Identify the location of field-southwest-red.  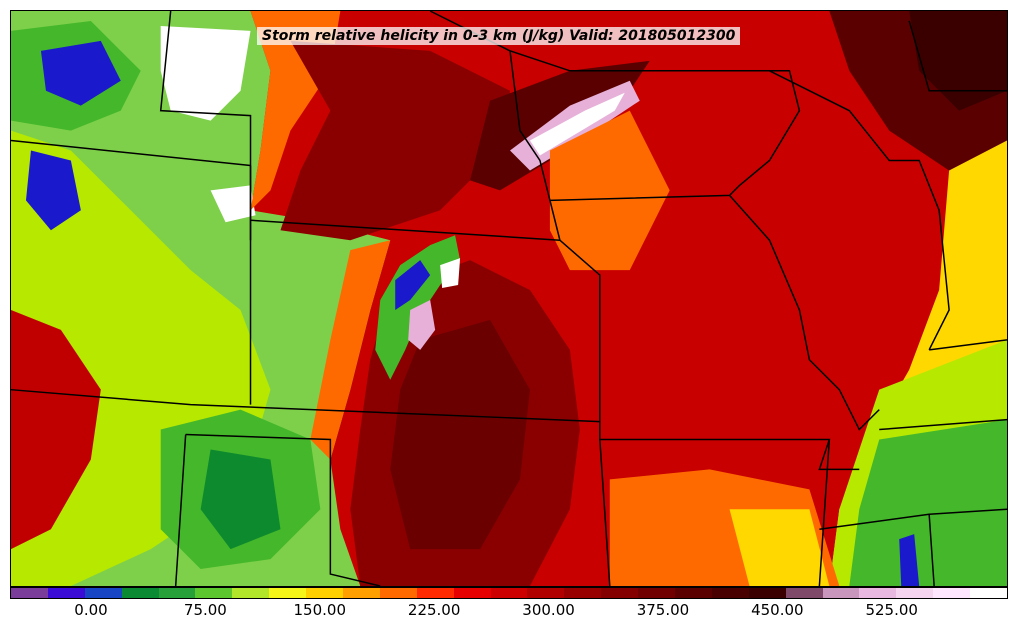
(56, 429).